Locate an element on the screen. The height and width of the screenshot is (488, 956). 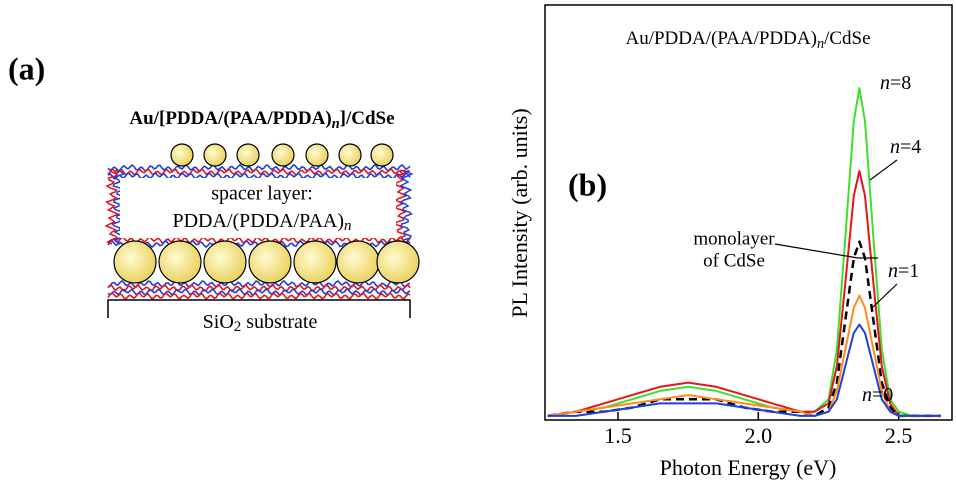
diagram-title: Au/[PDDA/(PAA/PDDA)n]/CdSe is located at coordinates (261, 120).